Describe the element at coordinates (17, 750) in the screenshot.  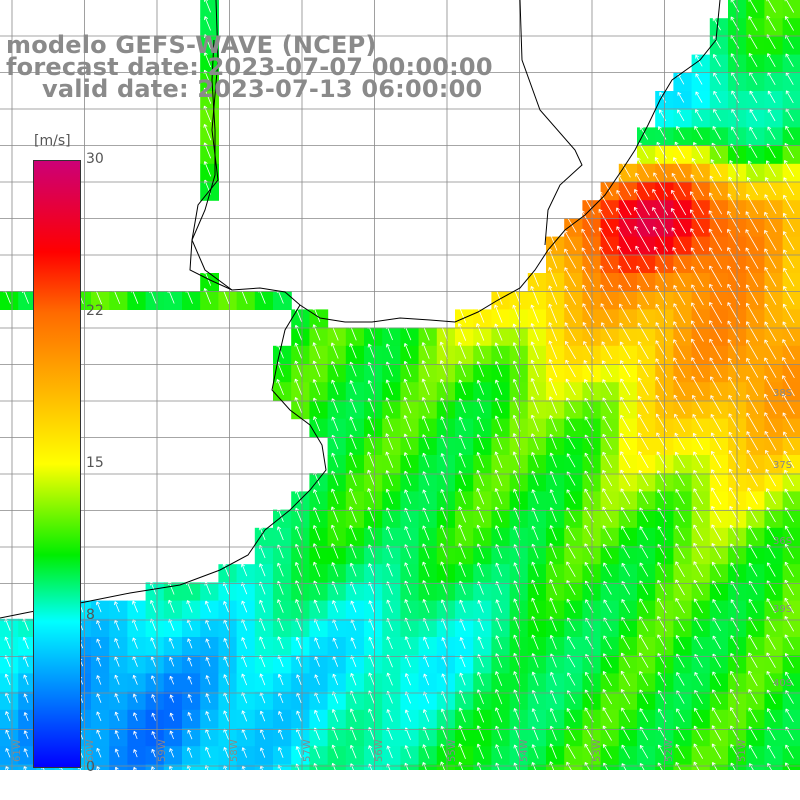
I see `lon-label-61w: 61W` at that location.